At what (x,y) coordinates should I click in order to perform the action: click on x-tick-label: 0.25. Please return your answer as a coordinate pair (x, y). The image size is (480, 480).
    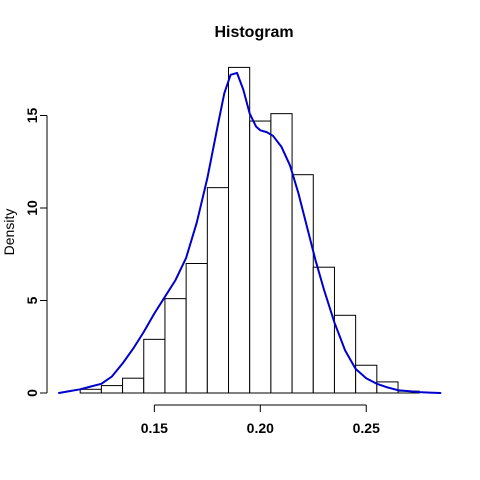
    Looking at the image, I should click on (366, 428).